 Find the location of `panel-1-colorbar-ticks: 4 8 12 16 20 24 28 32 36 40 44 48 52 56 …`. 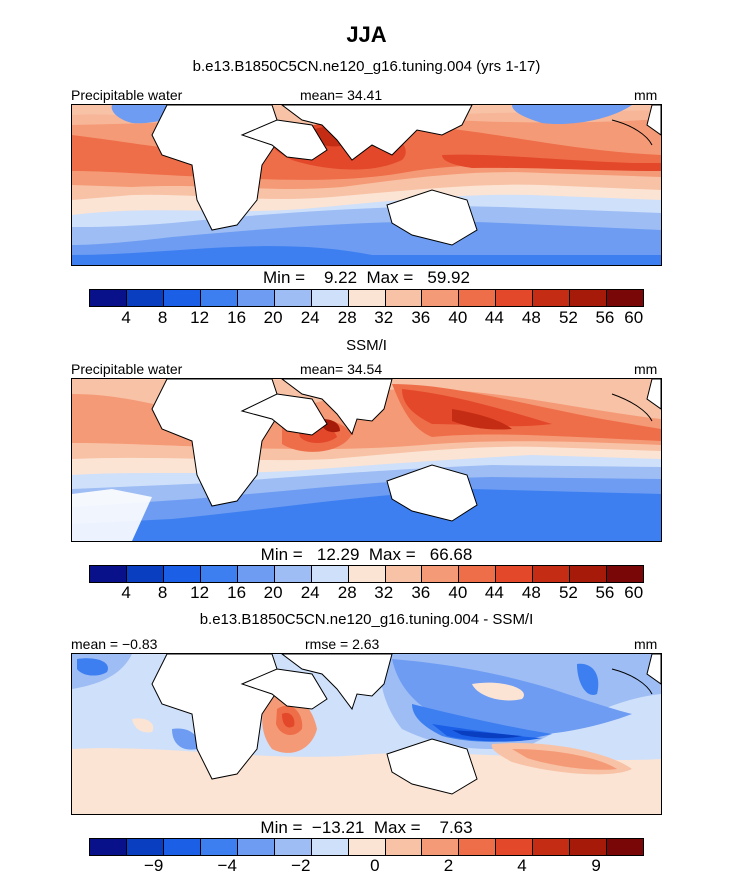

panel-1-colorbar-ticks: 4 8 12 16 20 24 28 32 36 40 44 48 52 56 … is located at coordinates (366, 318).